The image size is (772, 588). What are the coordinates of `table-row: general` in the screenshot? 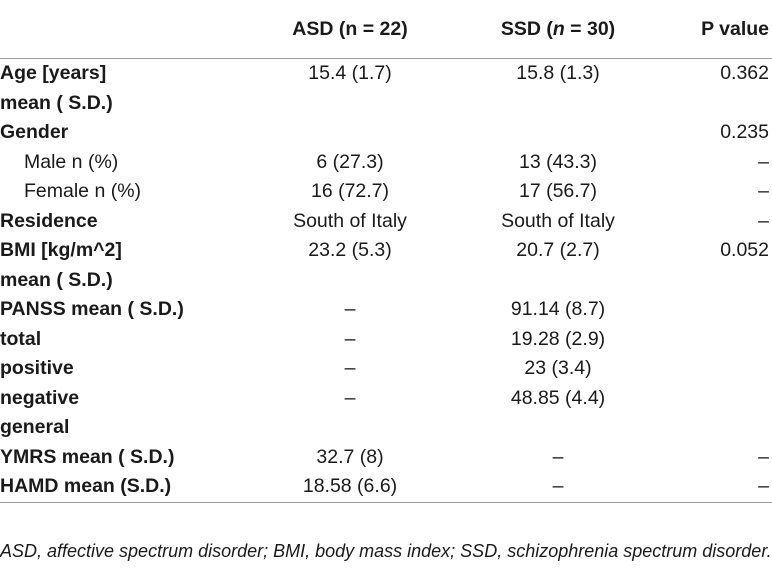 It's located at (386, 428).